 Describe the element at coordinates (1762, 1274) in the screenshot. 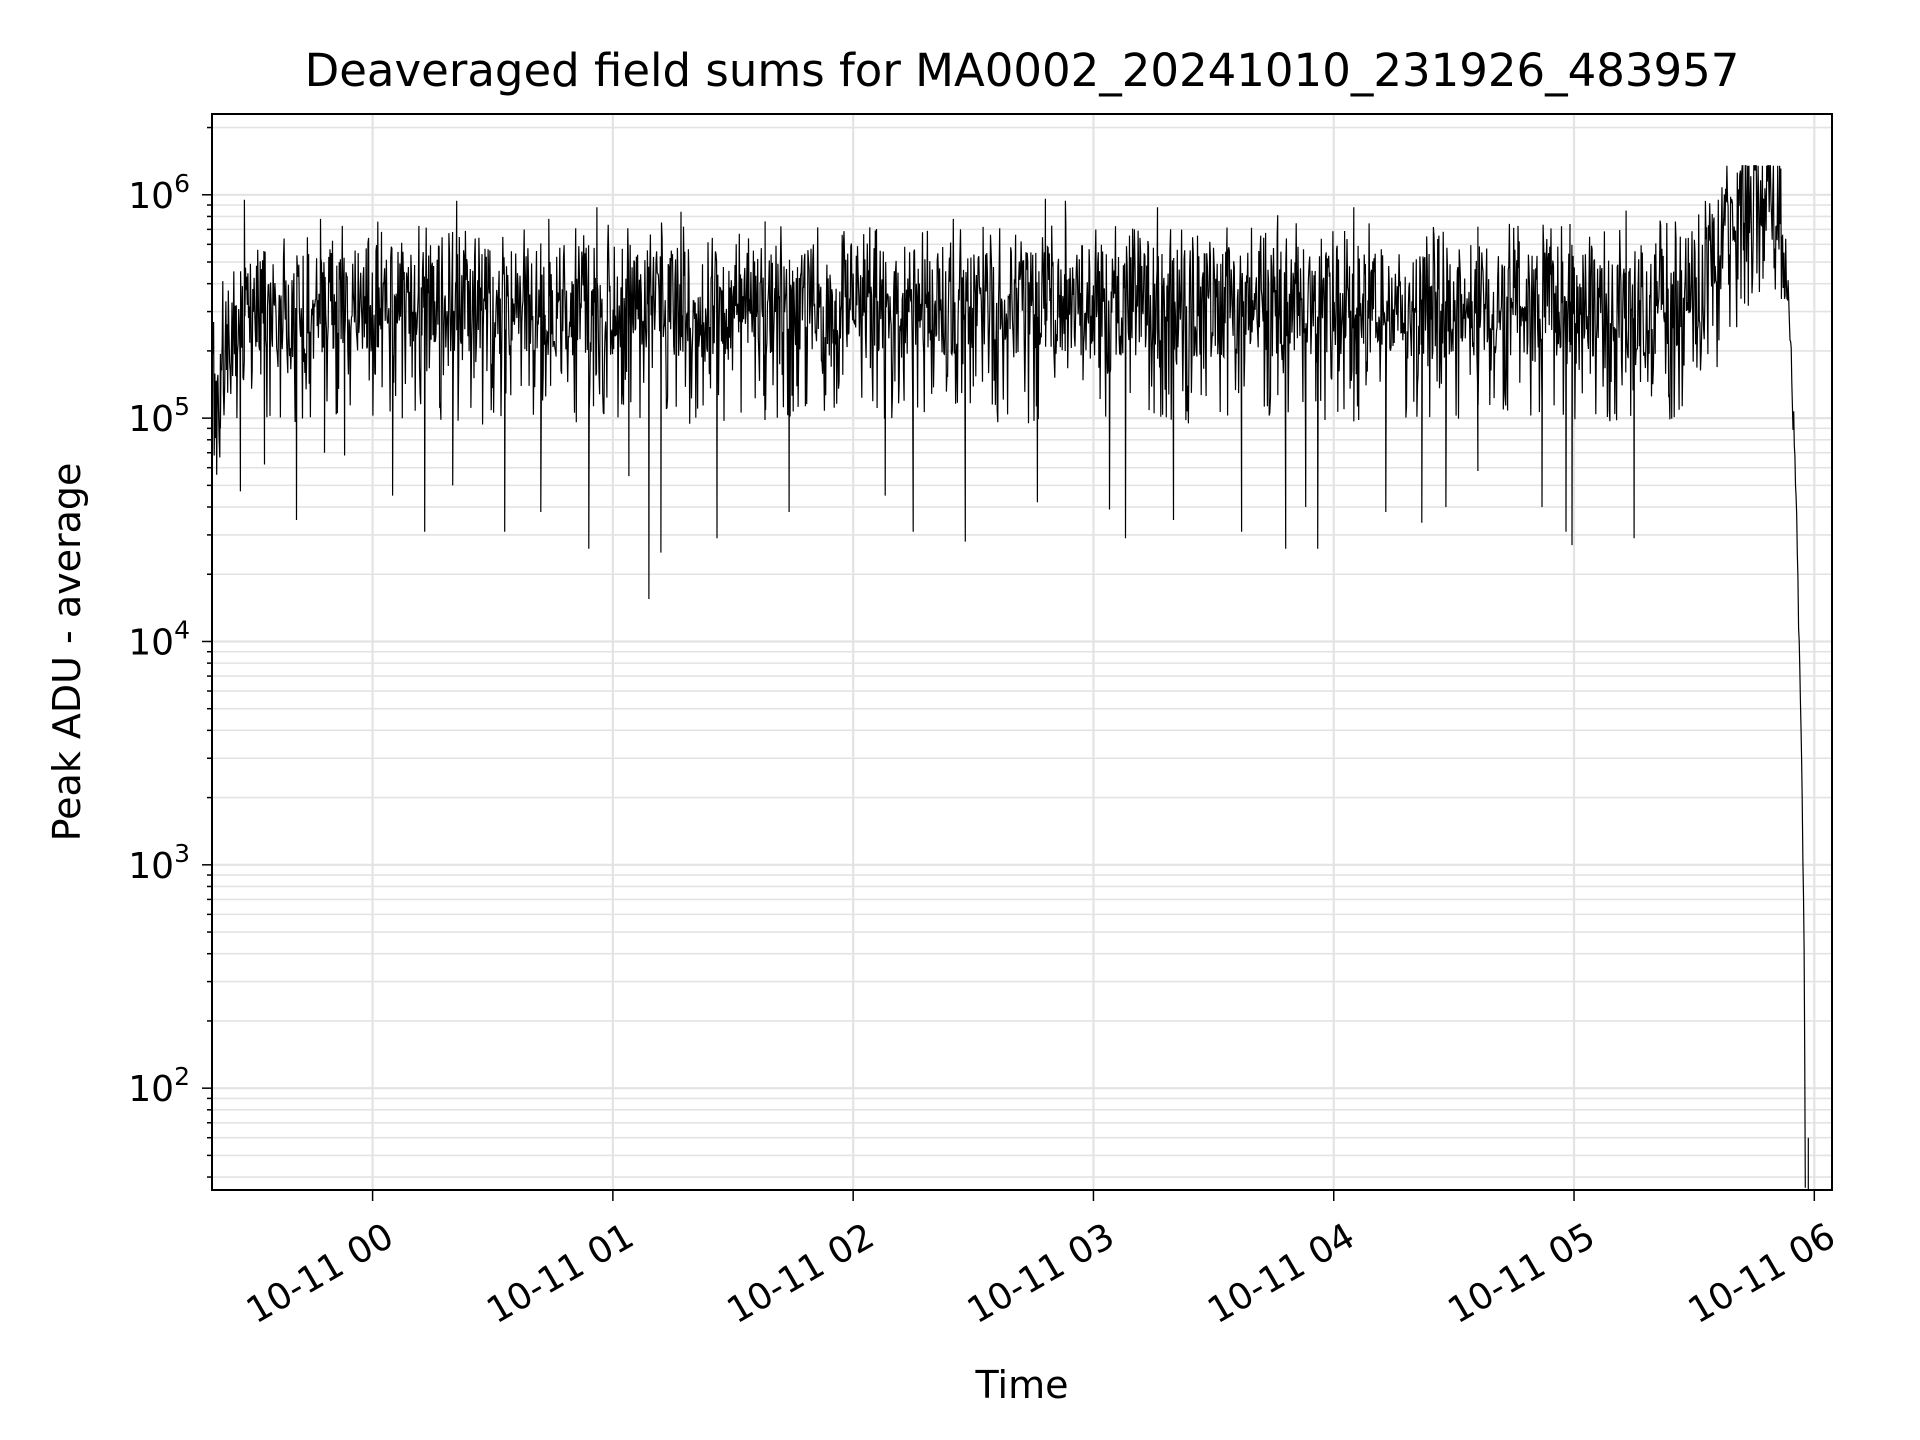

I see `x-tick-label: 10-11 06` at that location.